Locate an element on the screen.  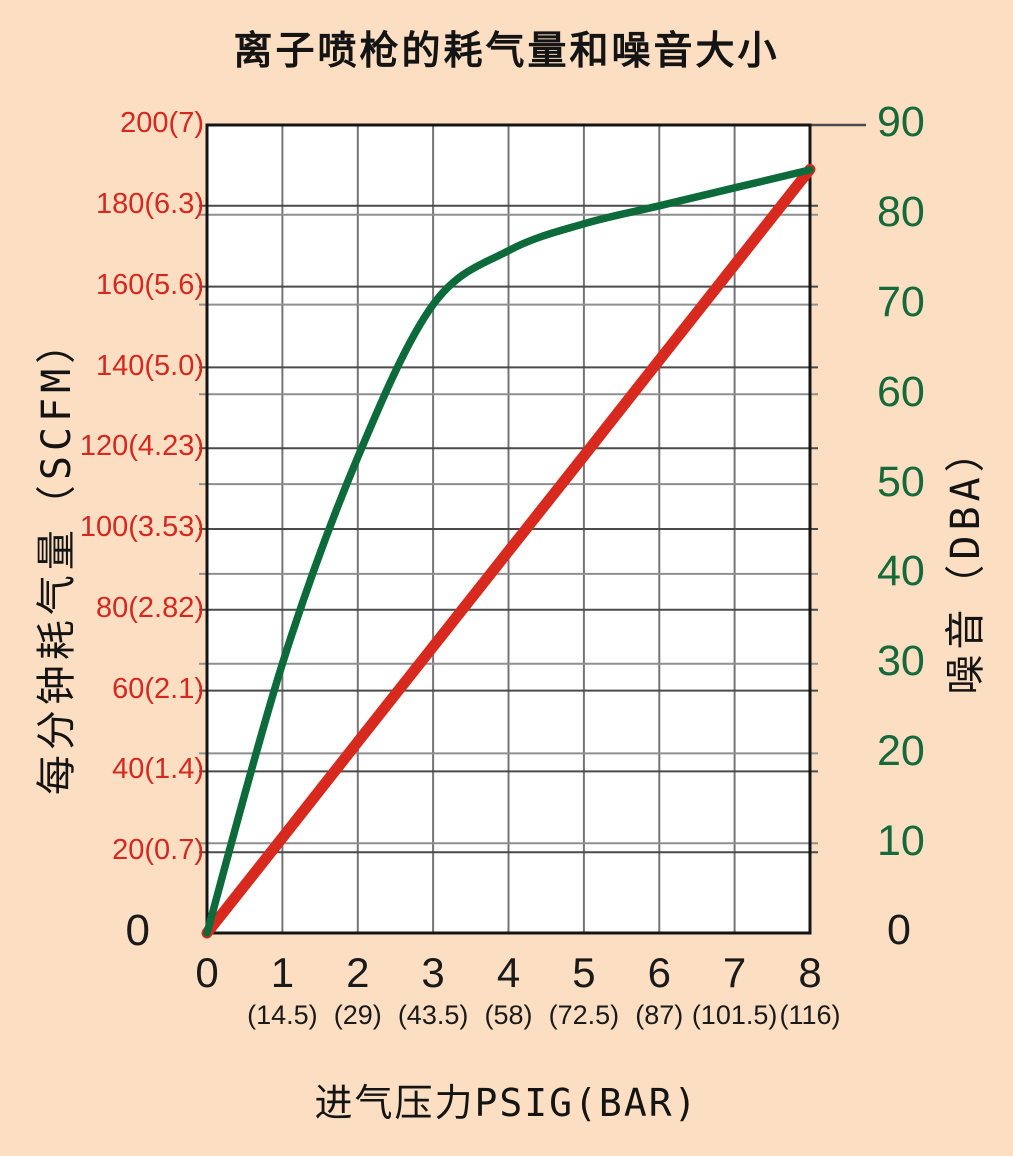
left-axis-tick-label: 20(0.7) is located at coordinates (158, 850).